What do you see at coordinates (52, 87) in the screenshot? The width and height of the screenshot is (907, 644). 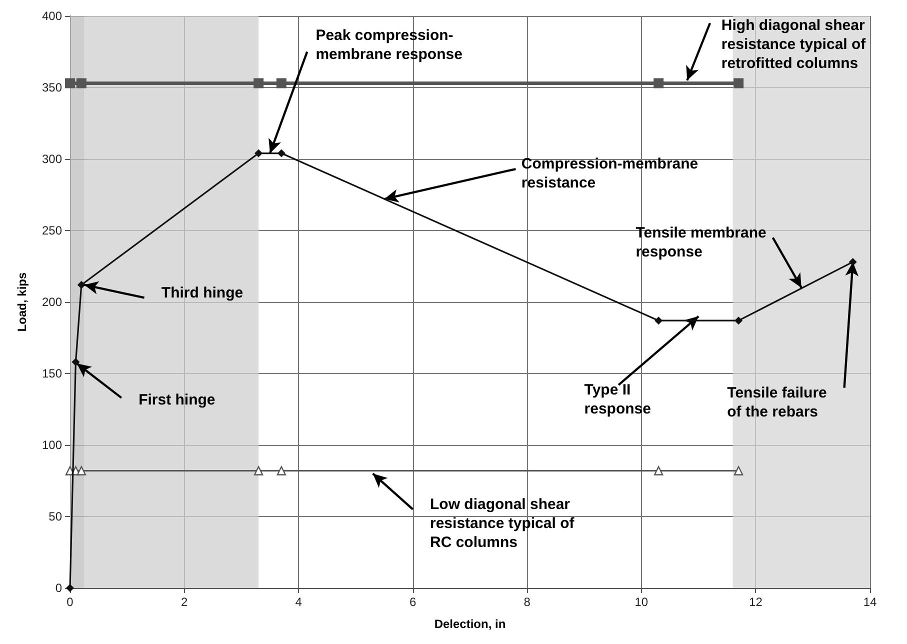 I see `y-tick-label: 350` at bounding box center [52, 87].